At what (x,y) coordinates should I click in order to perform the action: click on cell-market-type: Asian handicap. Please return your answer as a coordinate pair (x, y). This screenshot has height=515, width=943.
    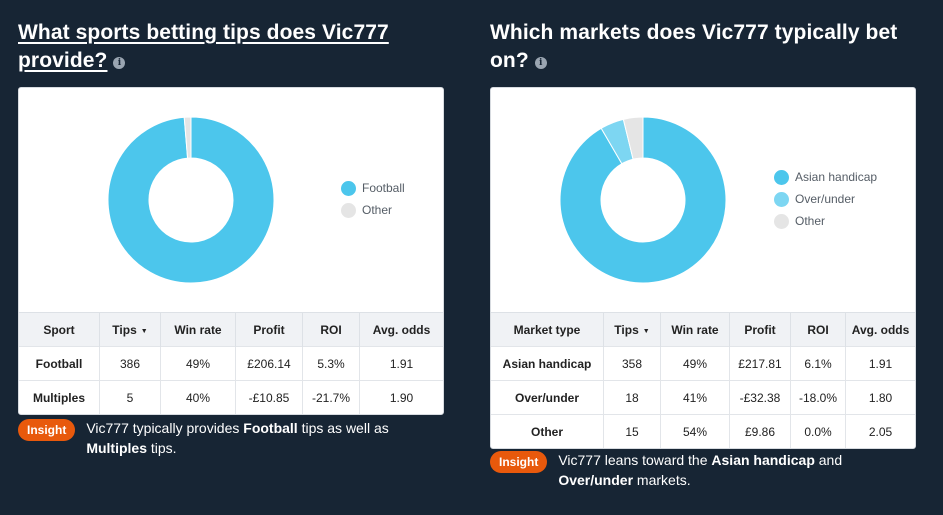
    Looking at the image, I should click on (547, 363).